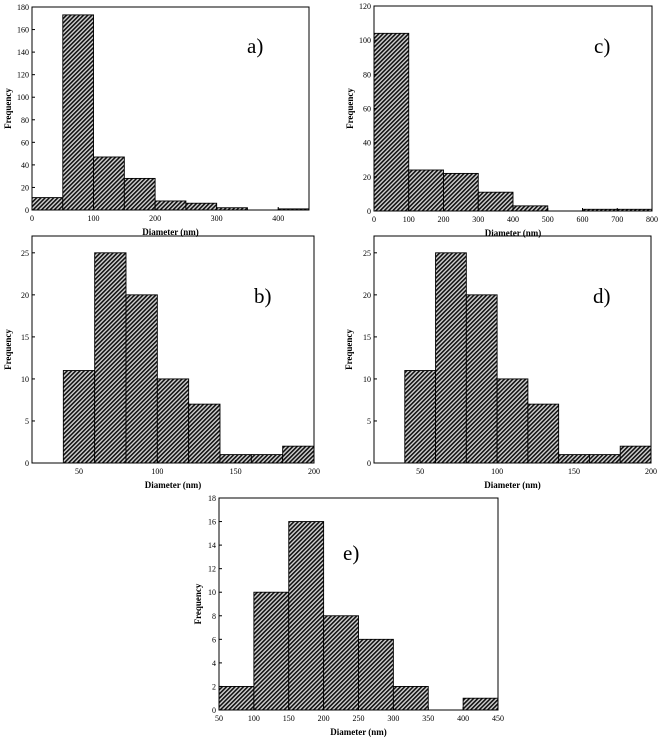  Describe the element at coordinates (212, 569) in the screenshot. I see `y-tick-label: 12` at that location.